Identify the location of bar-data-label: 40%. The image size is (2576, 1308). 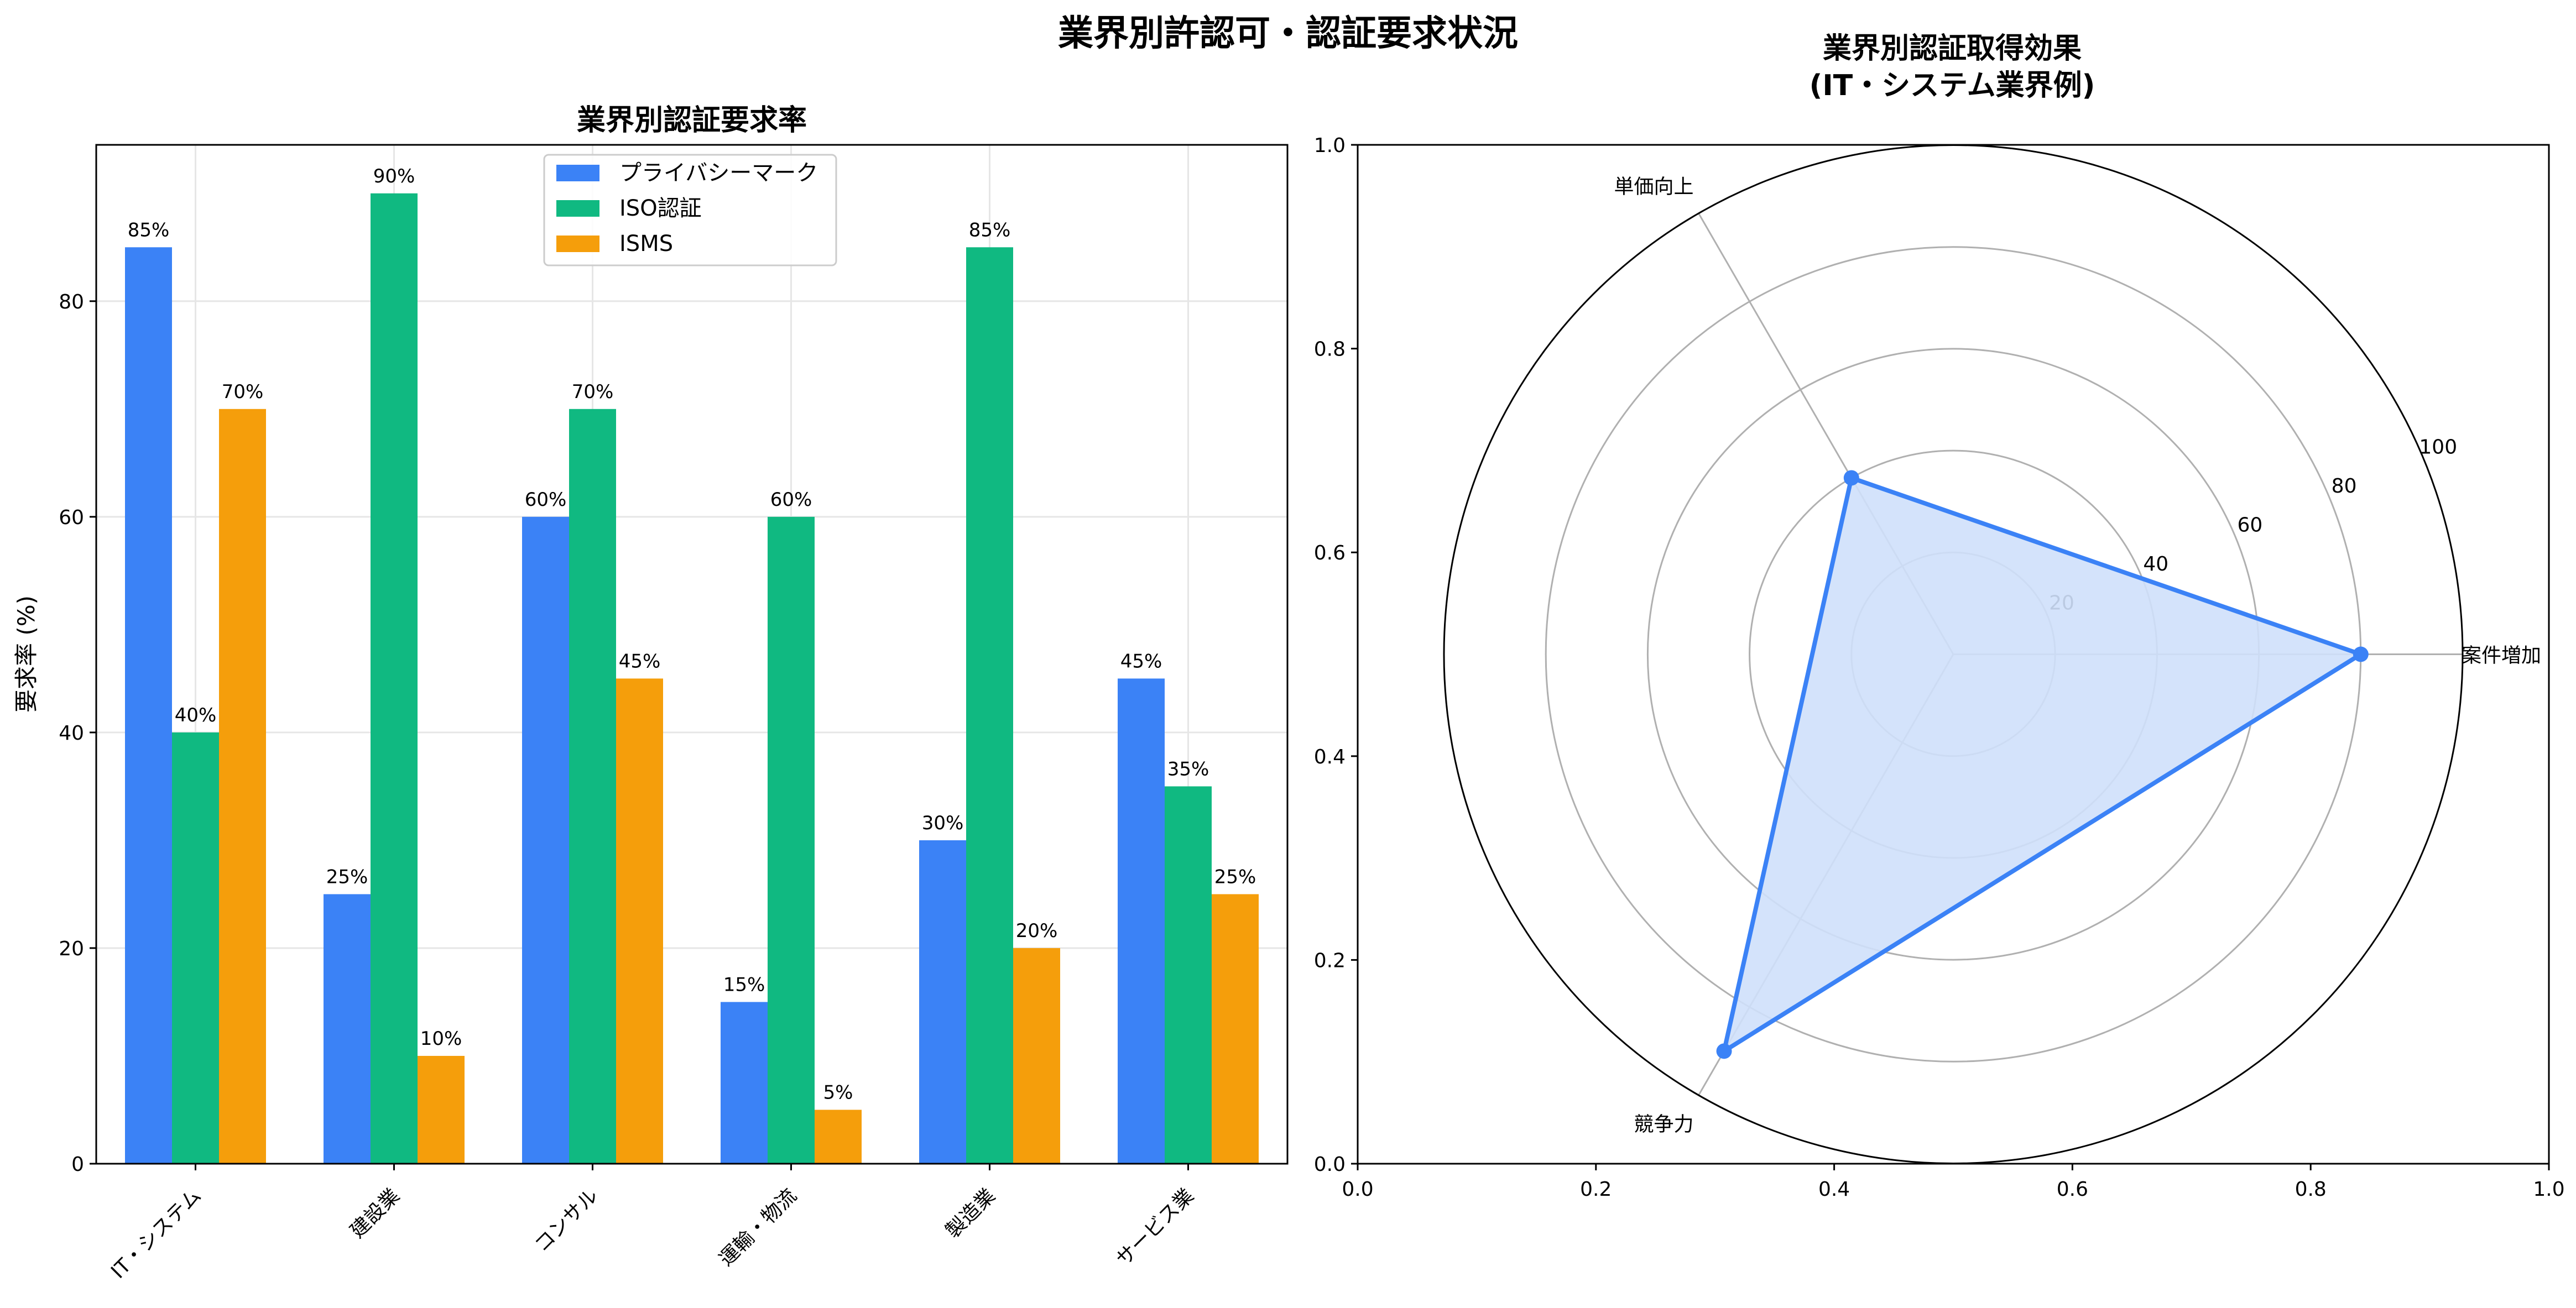
(196, 715).